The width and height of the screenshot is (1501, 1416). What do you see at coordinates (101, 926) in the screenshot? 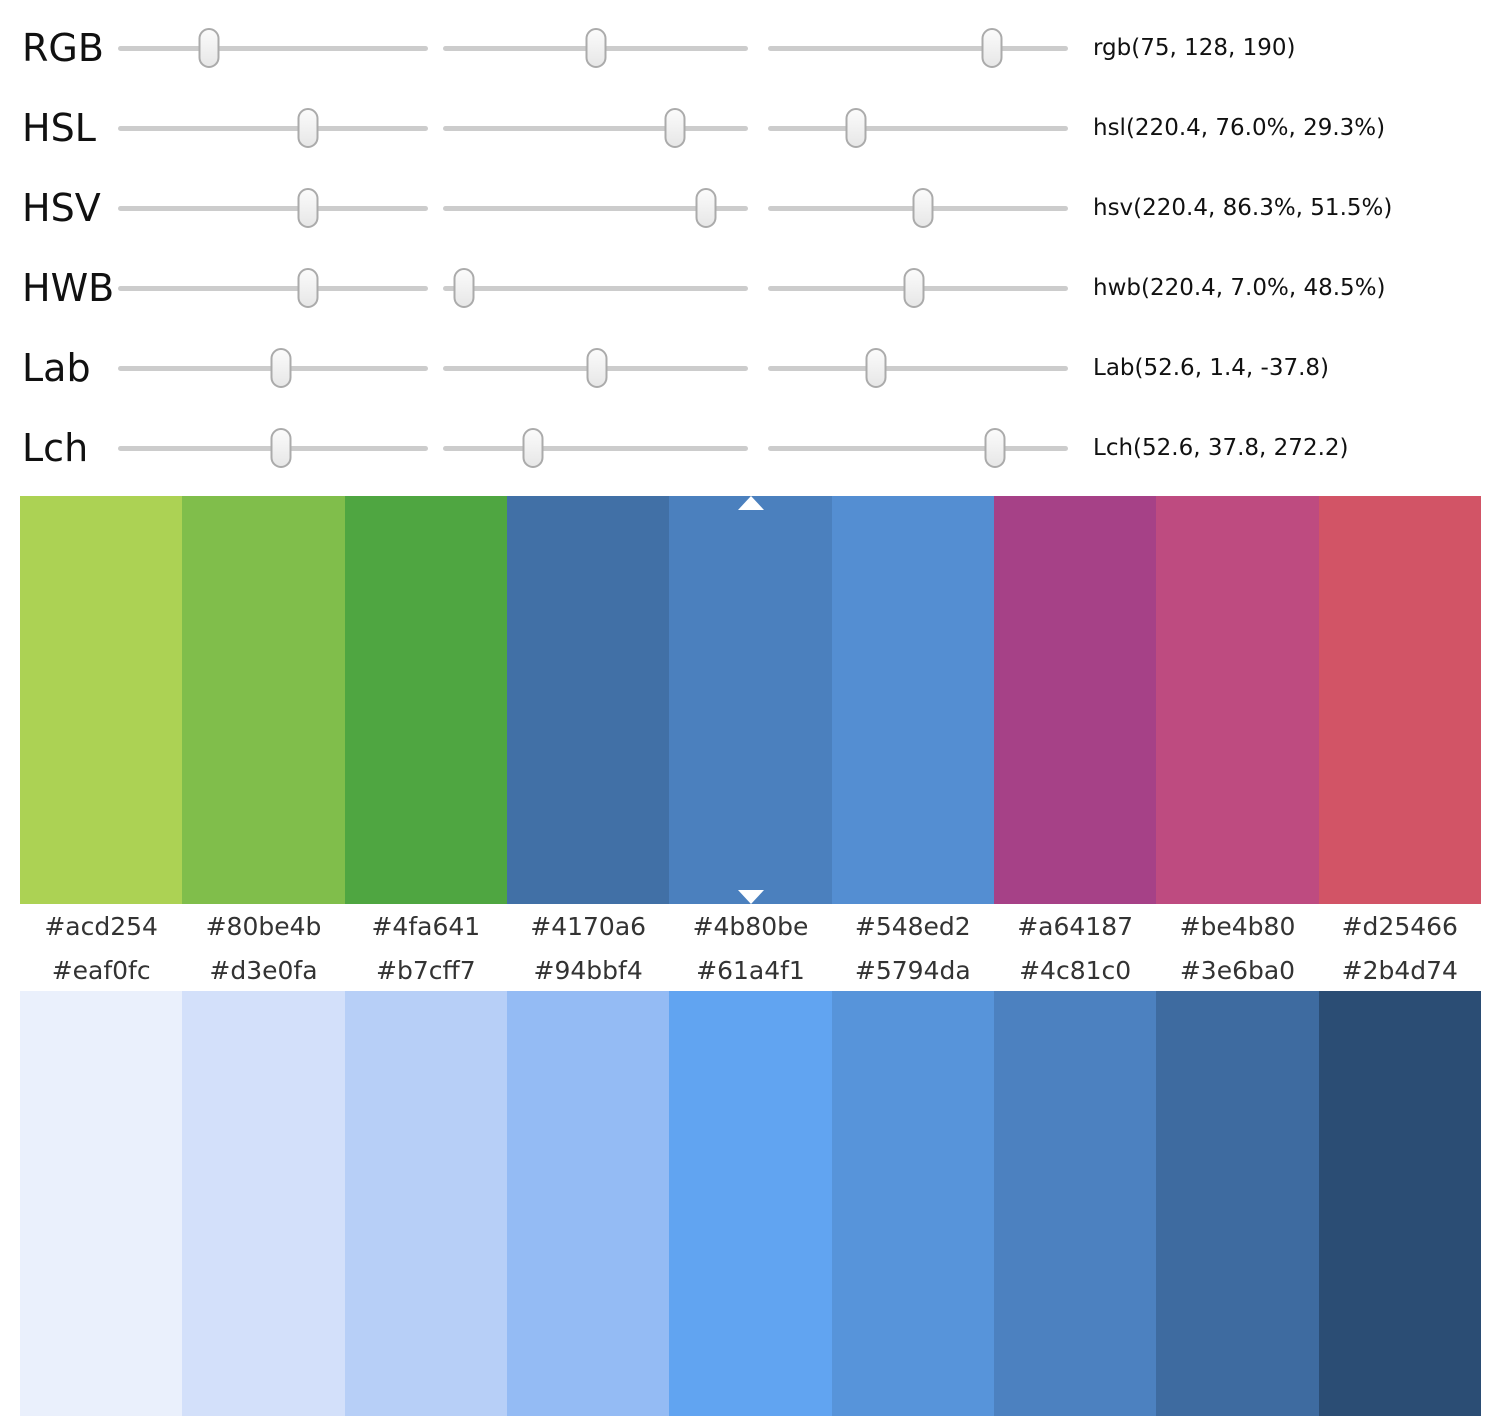
I see `palette-main-swatch-label: #acd254` at bounding box center [101, 926].